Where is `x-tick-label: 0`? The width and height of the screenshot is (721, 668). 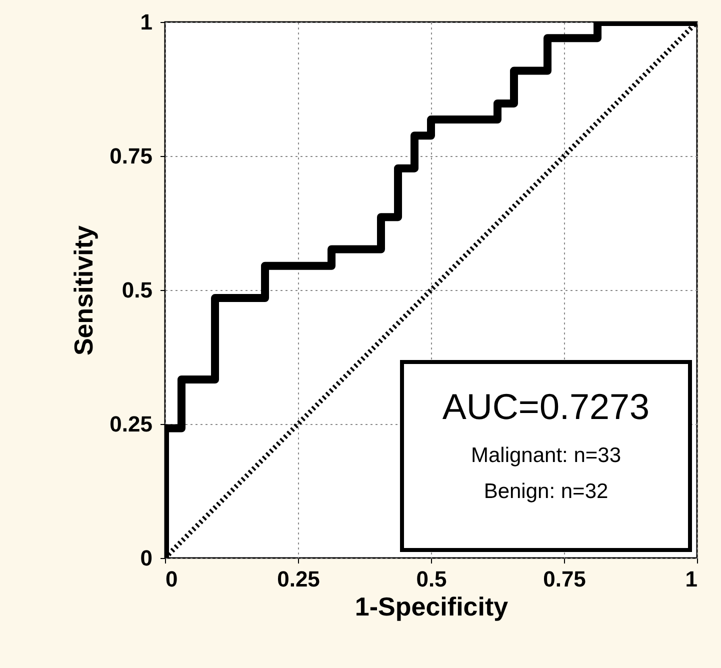 x-tick-label: 0 is located at coordinates (172, 579).